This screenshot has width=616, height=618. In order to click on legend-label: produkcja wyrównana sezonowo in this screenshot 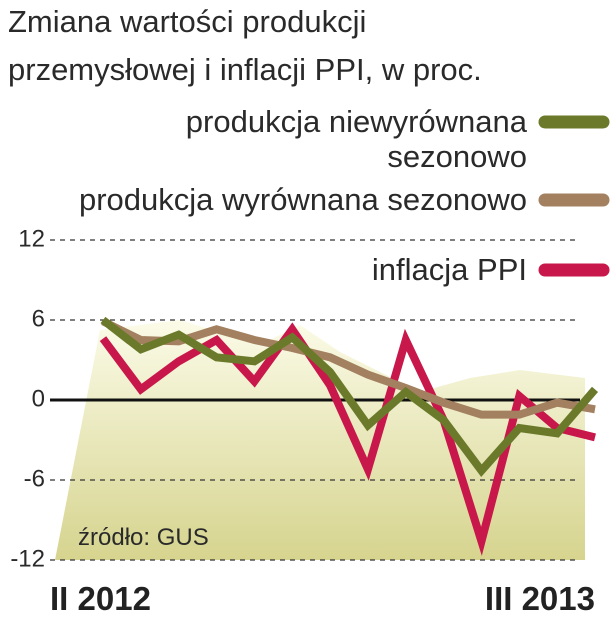, I will do `click(303, 199)`.